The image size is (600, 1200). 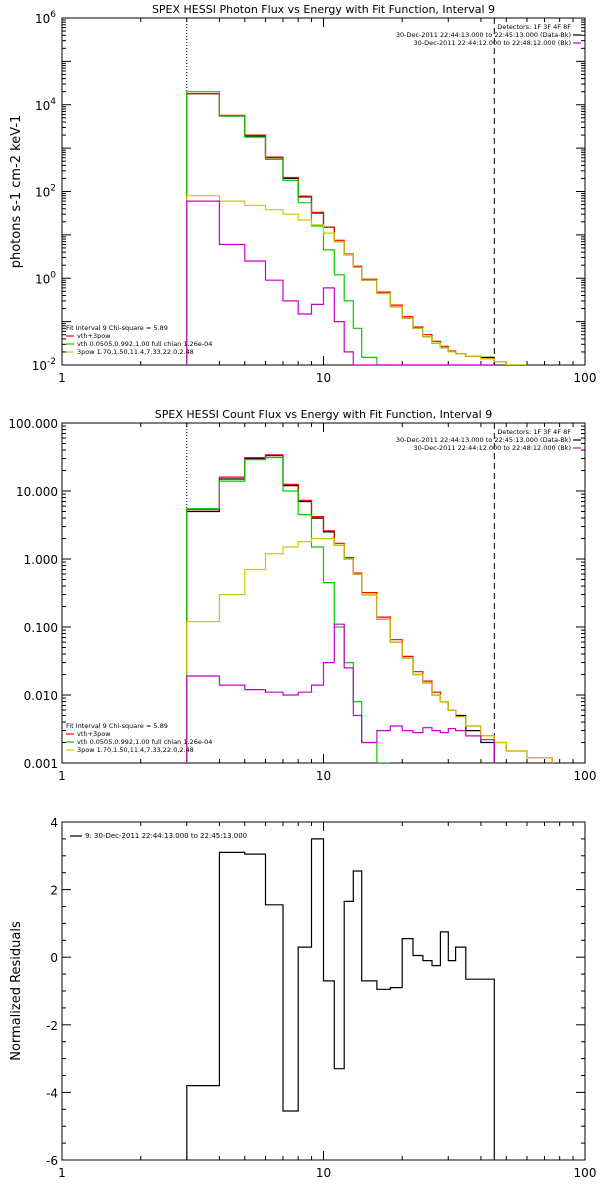 I want to click on y-tick-label: 4, so click(x=54, y=823).